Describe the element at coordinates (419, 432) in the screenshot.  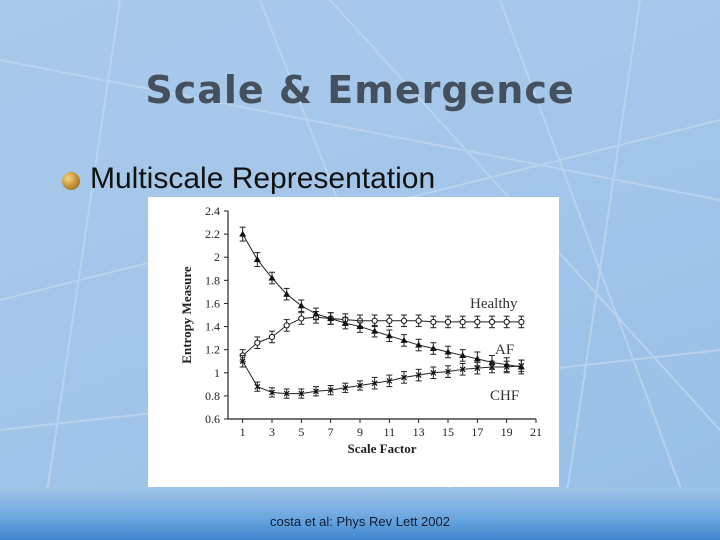
I see `x-tick-label: 13` at that location.